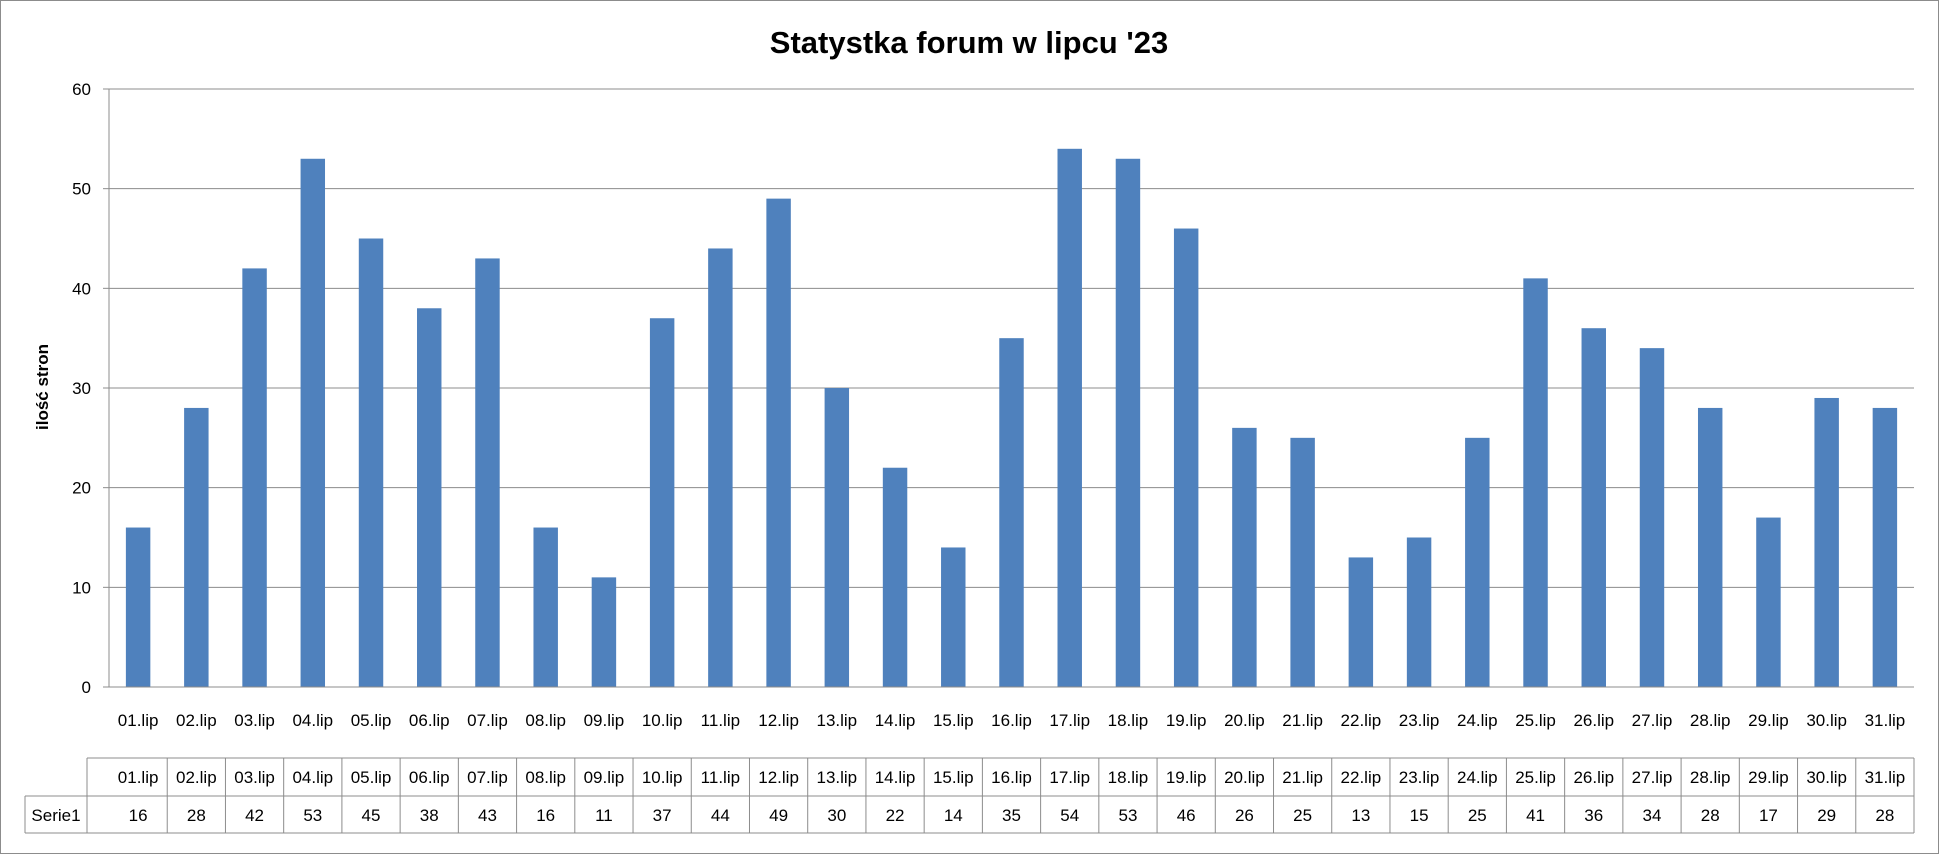 The width and height of the screenshot is (1939, 854). I want to click on x-category-label: 28.lip, so click(1710, 720).